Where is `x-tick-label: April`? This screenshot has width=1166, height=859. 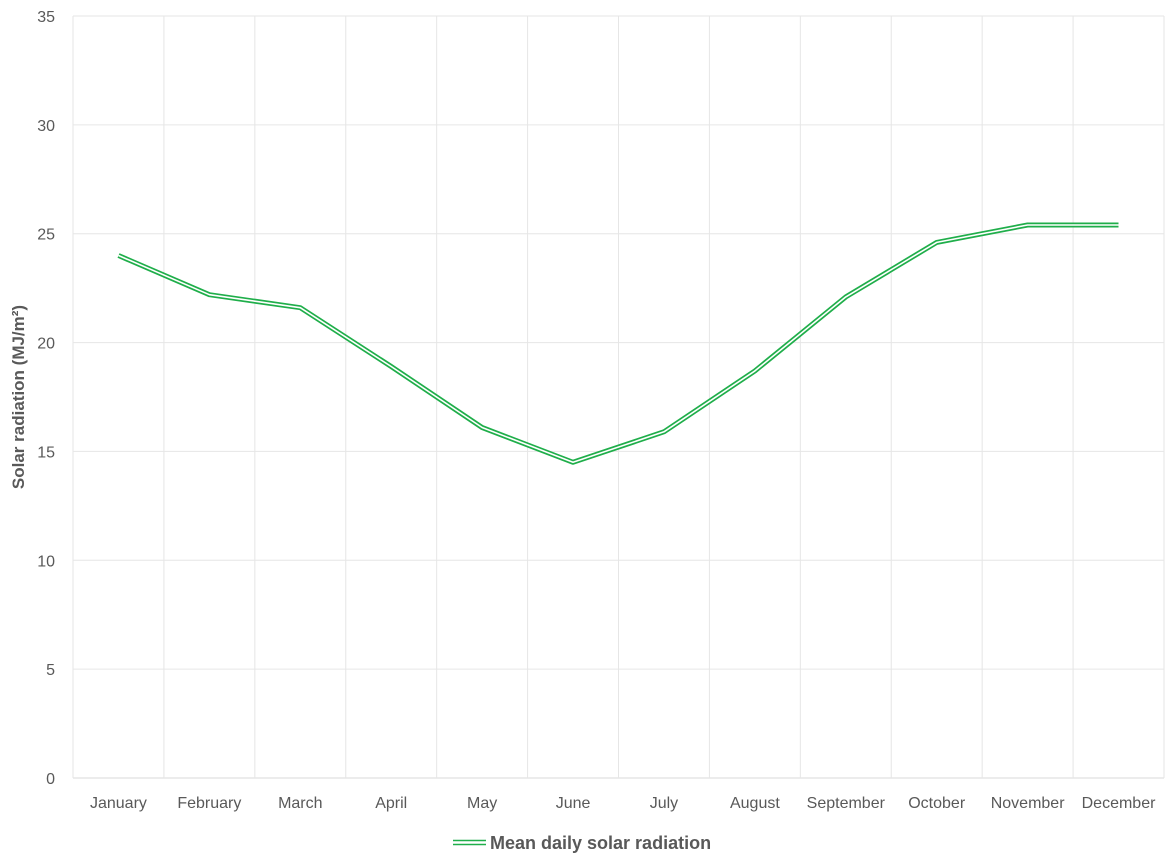 x-tick-label: April is located at coordinates (391, 803).